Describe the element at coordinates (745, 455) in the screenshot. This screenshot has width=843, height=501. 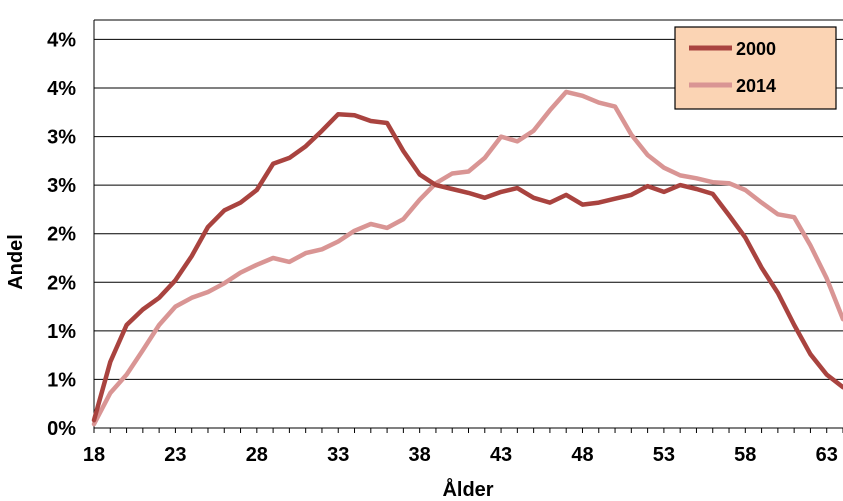
I see `x-tick-label: 58` at that location.